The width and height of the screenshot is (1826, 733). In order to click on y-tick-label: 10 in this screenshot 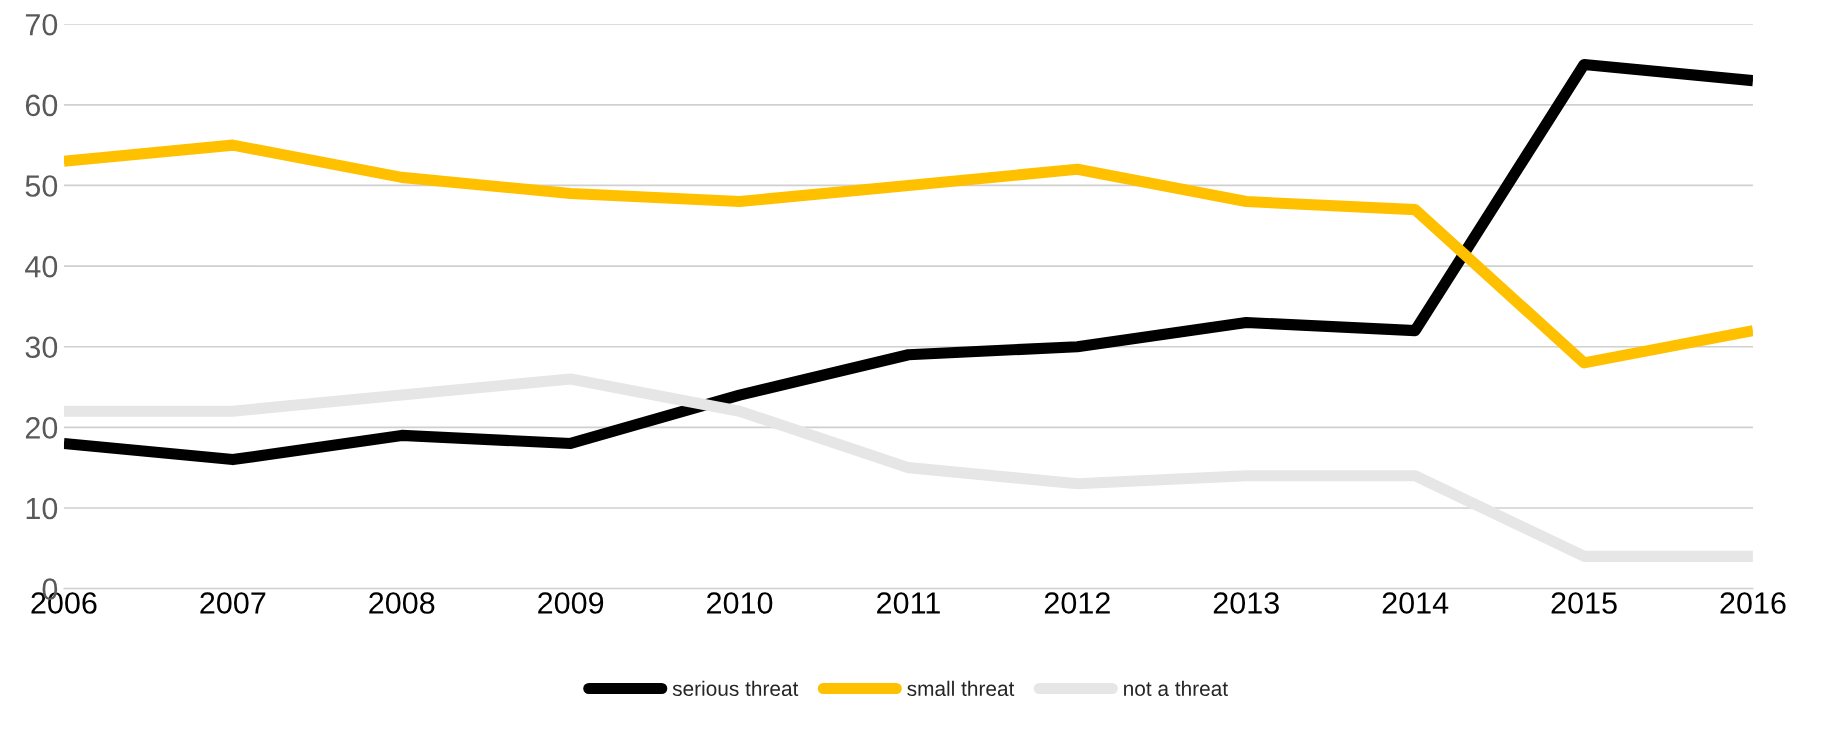, I will do `click(42, 508)`.